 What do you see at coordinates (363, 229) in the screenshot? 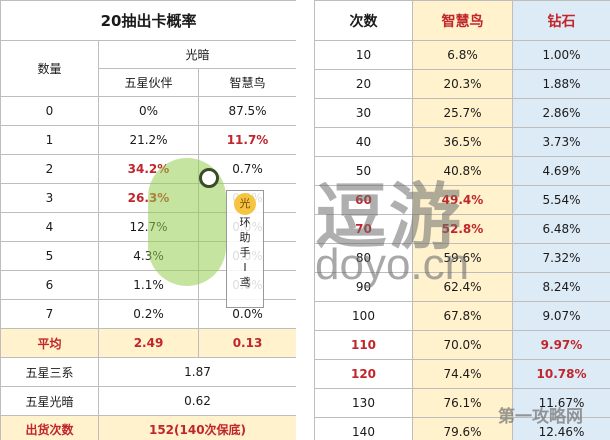
I see `row-pulls: 70` at bounding box center [363, 229].